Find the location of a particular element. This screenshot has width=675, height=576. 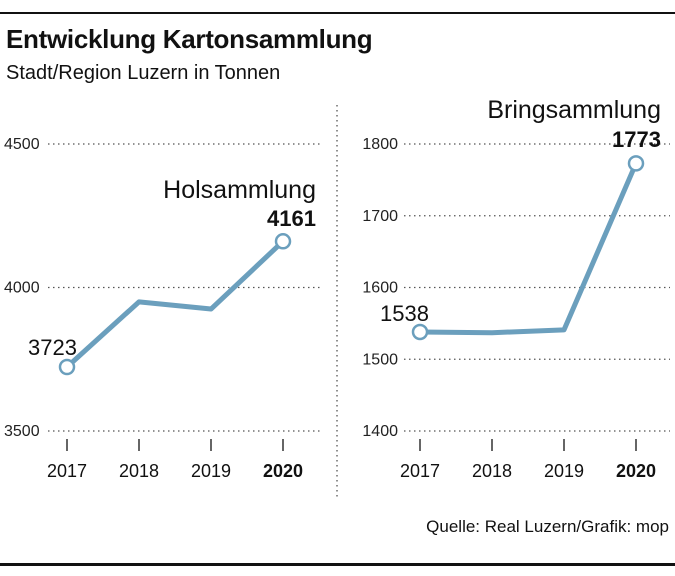

bottom-rule is located at coordinates (337, 564).